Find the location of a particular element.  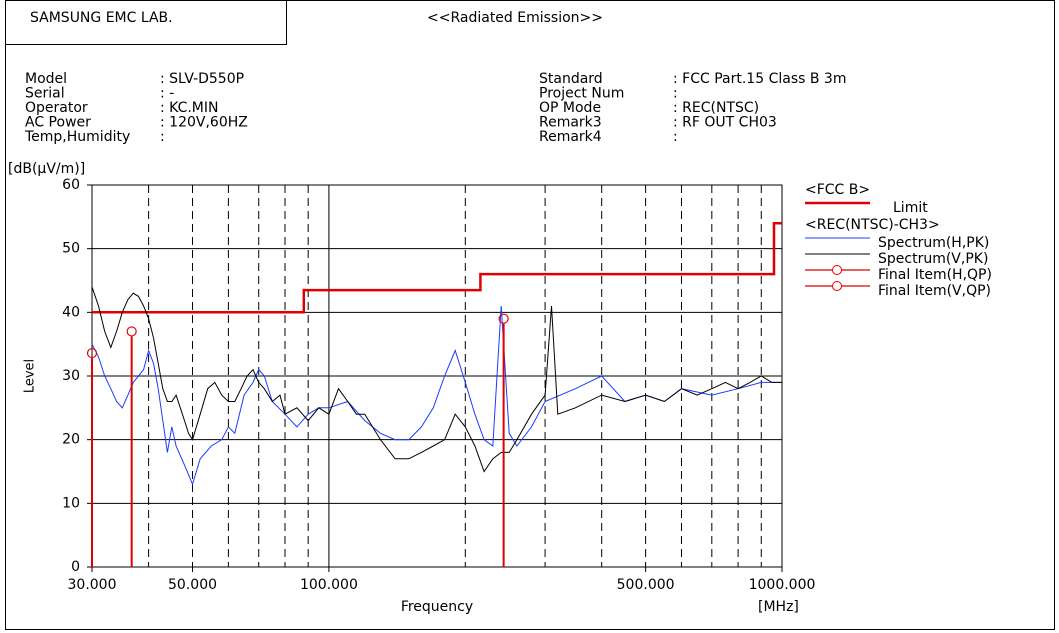

legend-label: Final Item(V,QP) is located at coordinates (934, 291).